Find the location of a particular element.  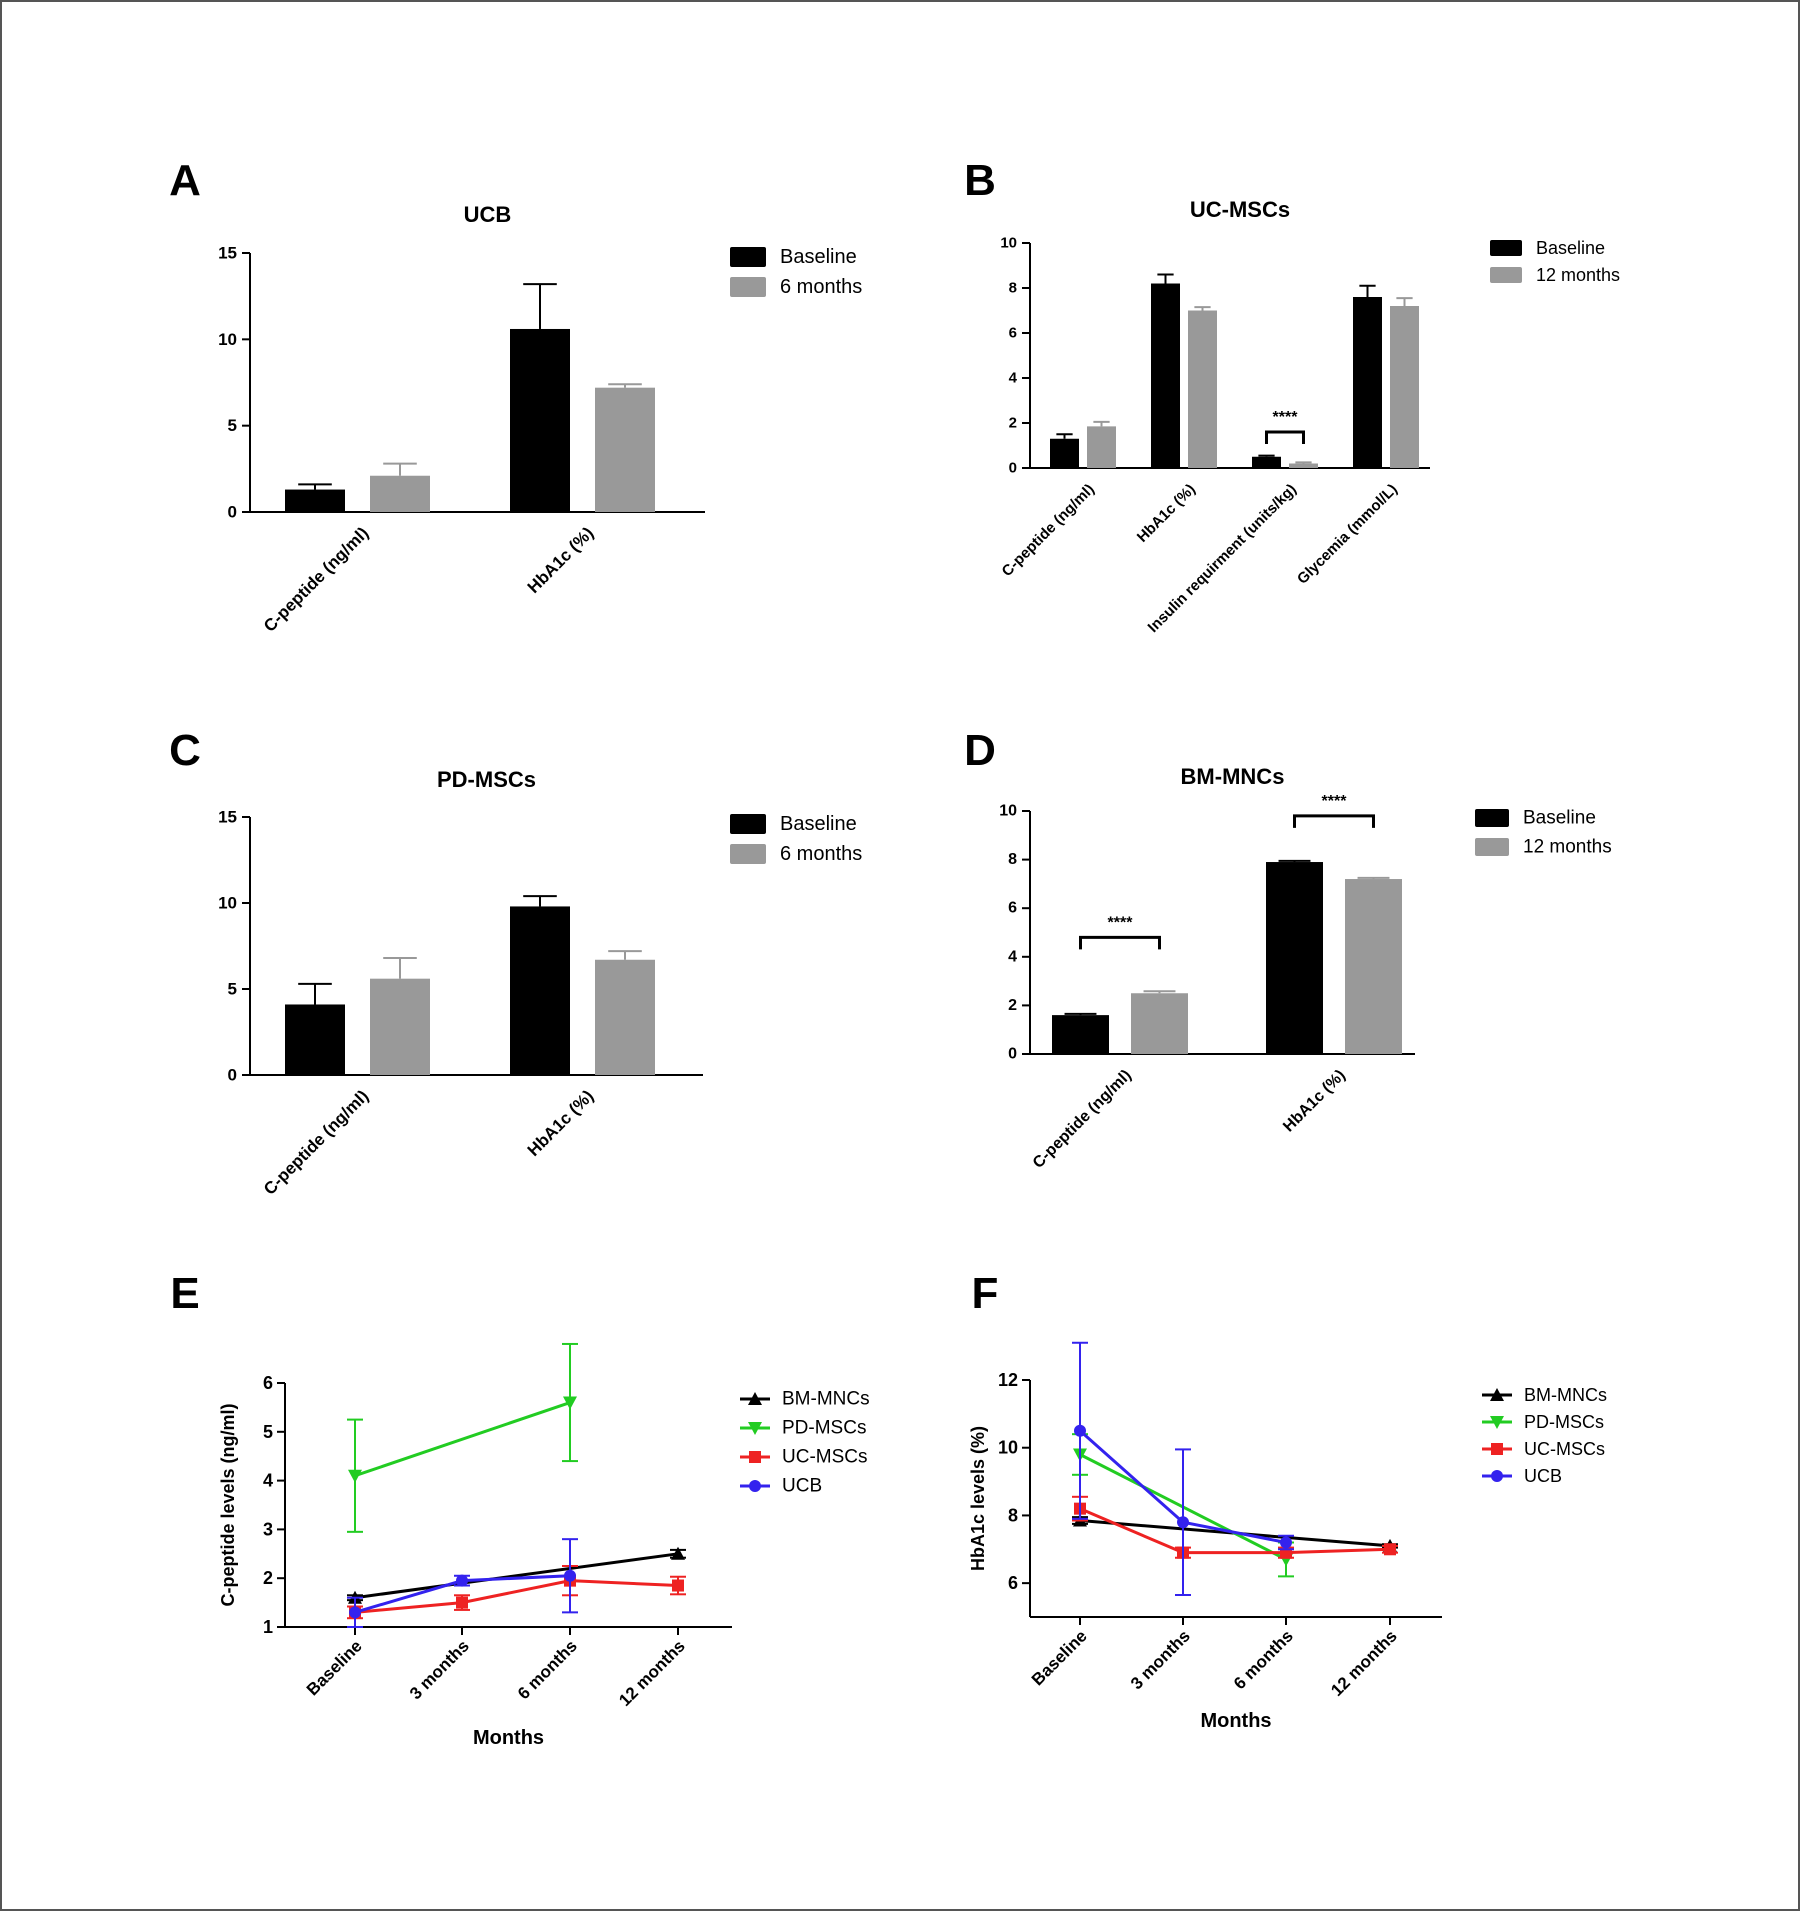

panel-label-d: D is located at coordinates (980, 750).